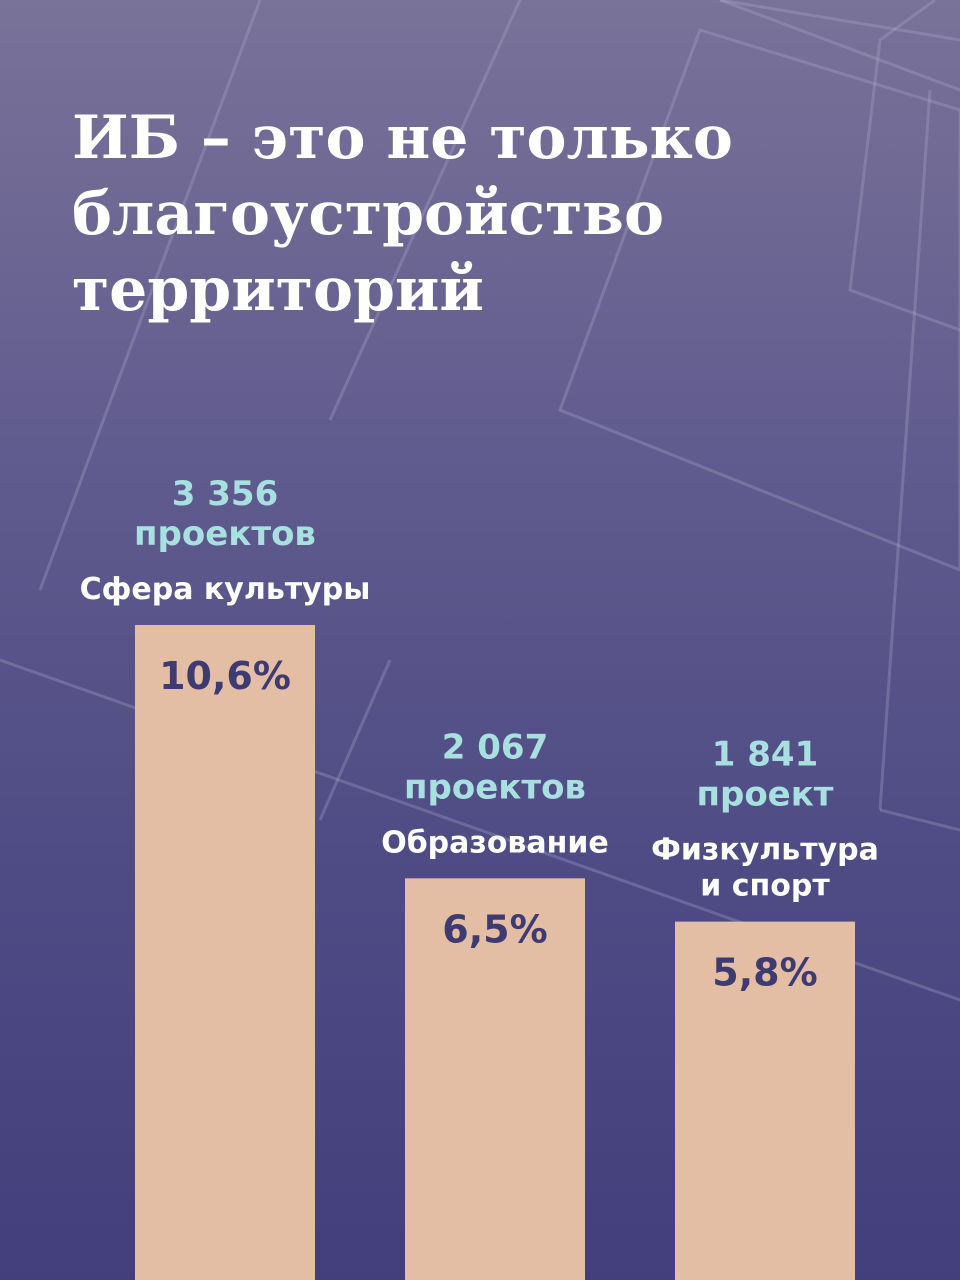  I want to click on project-count-label: 2 067, so click(495, 747).